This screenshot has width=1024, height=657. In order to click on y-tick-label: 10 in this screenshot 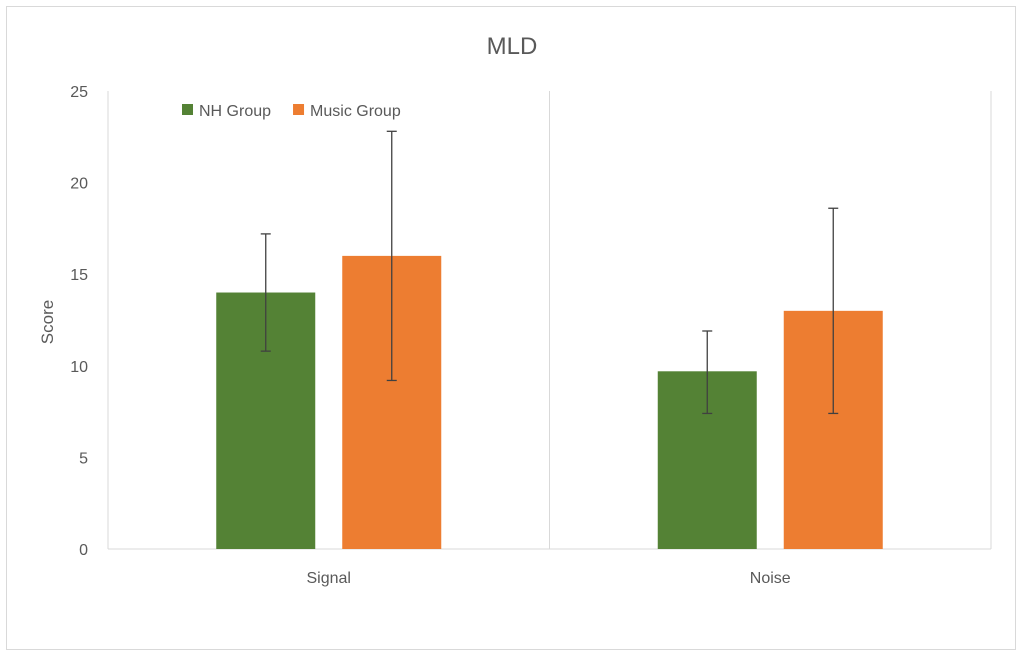, I will do `click(79, 367)`.